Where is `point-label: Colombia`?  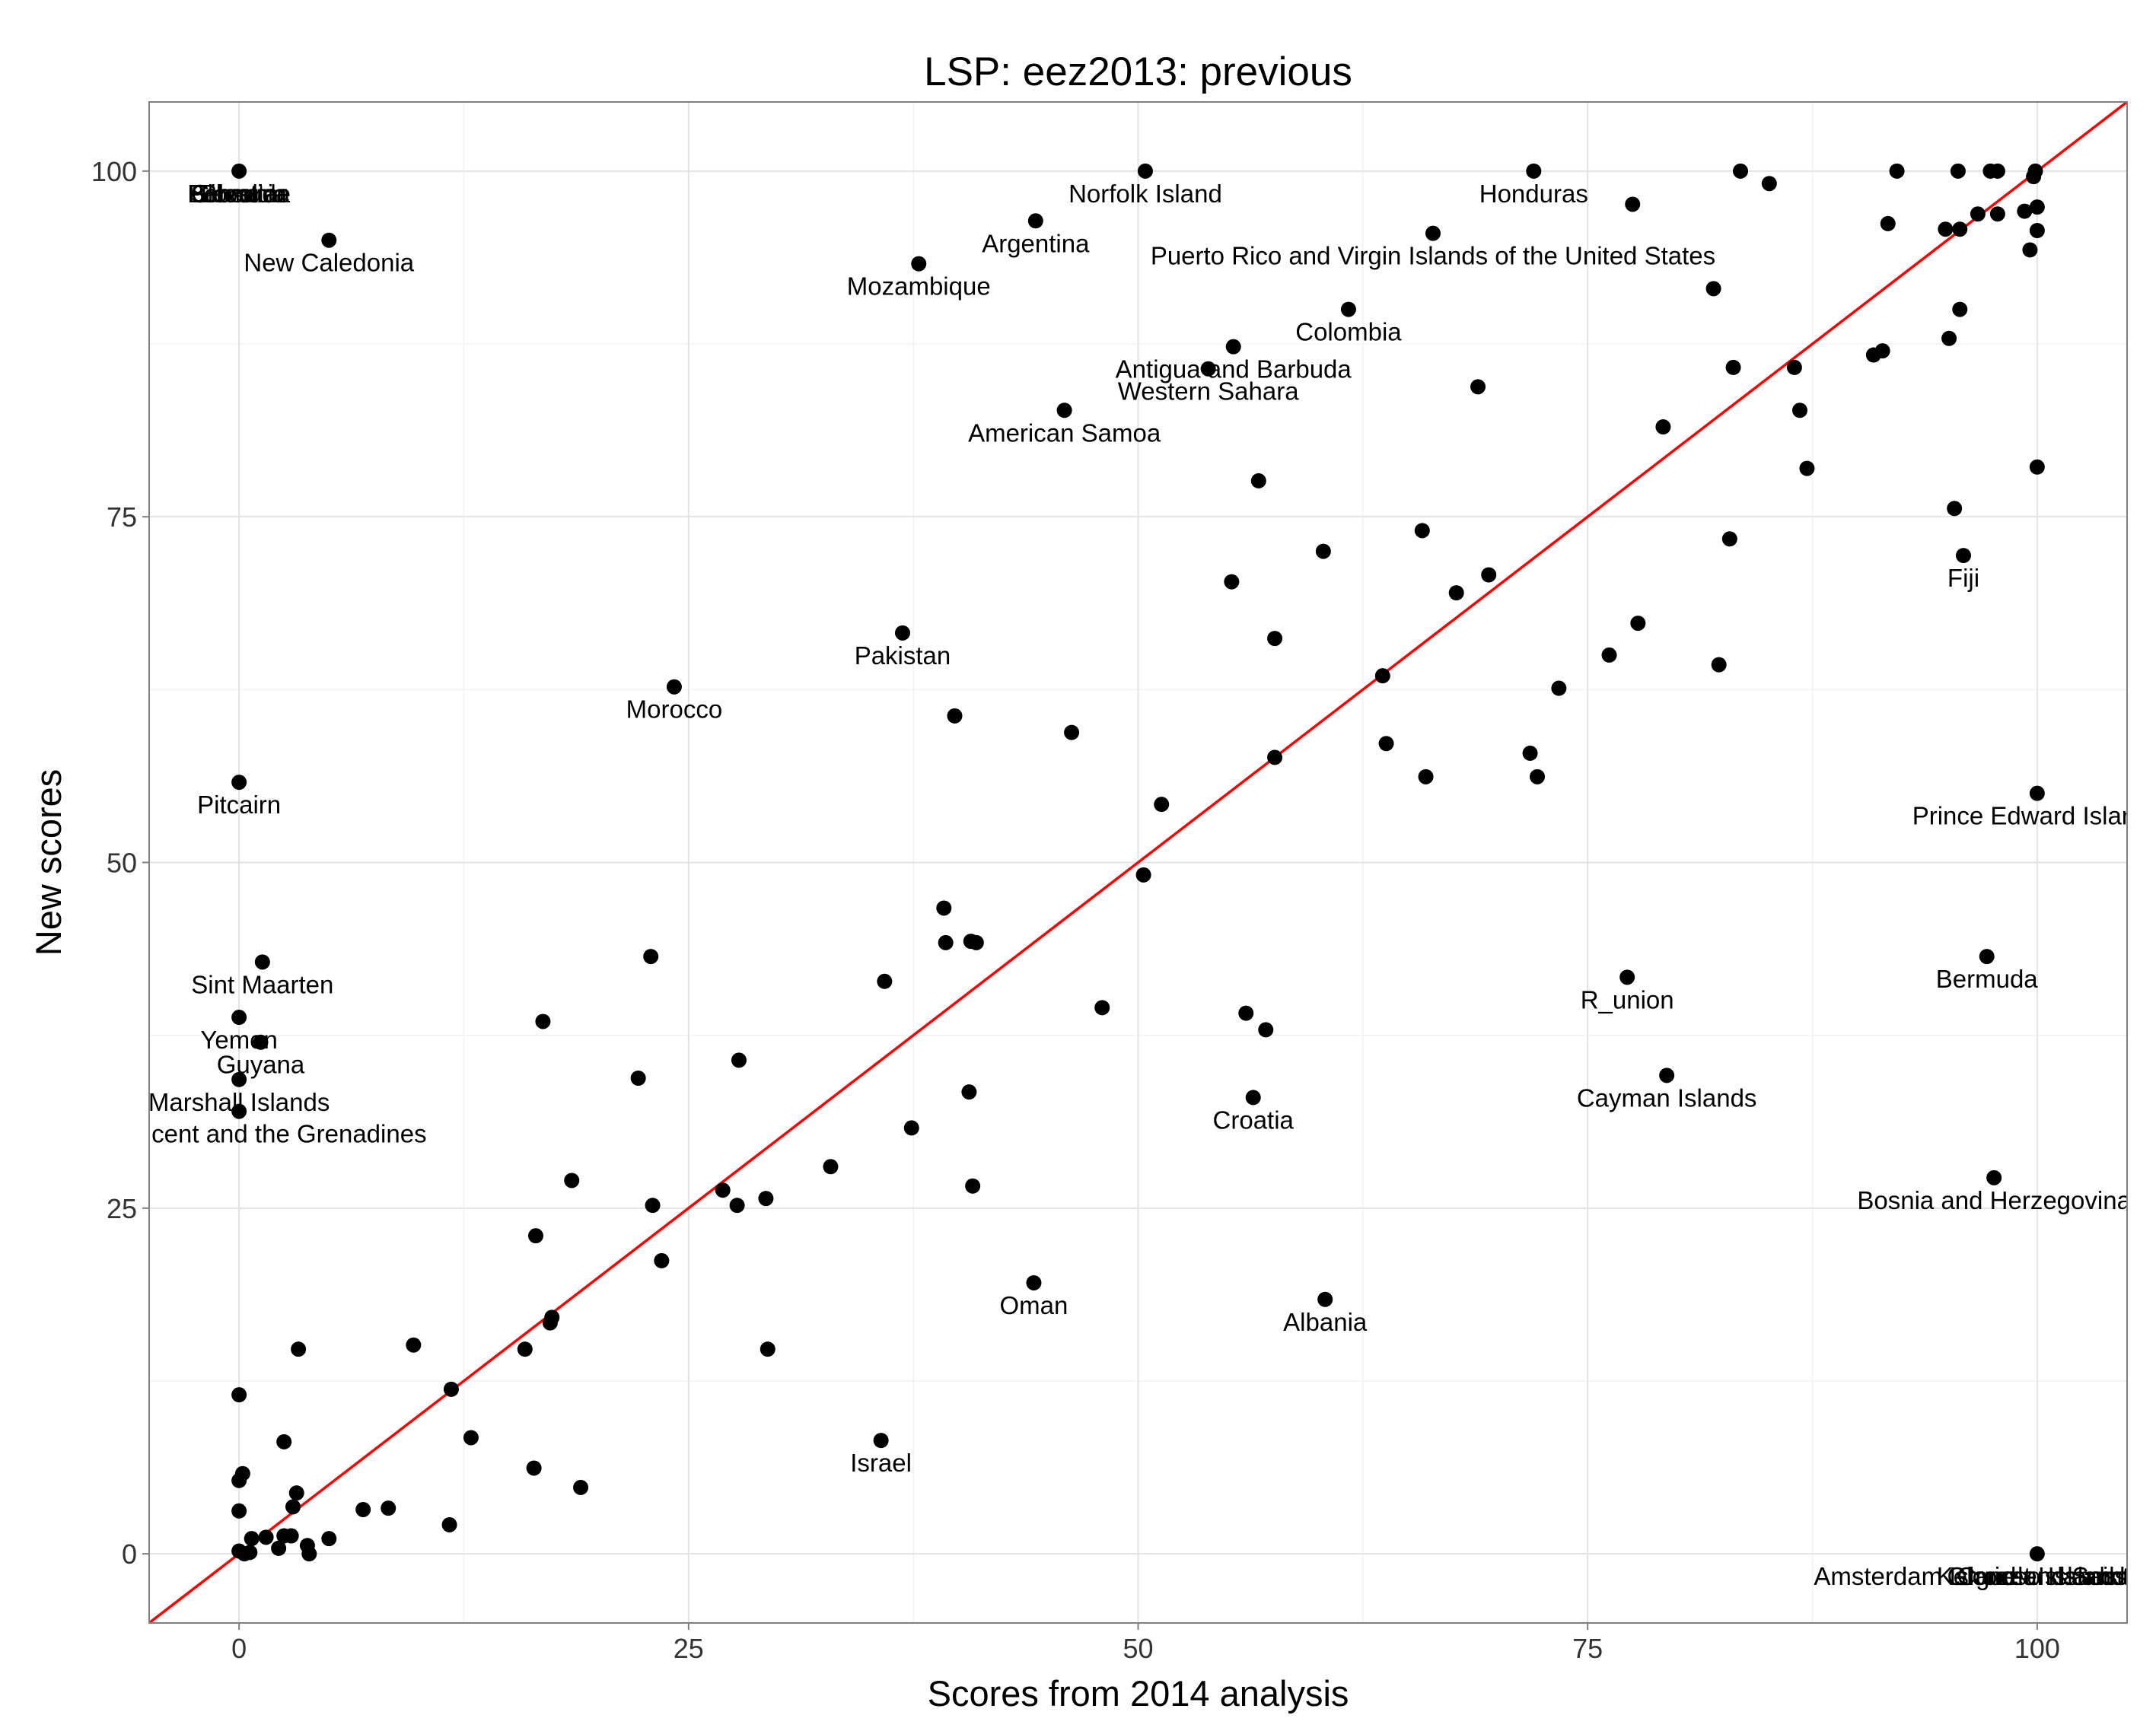 point-label: Colombia is located at coordinates (1348, 332).